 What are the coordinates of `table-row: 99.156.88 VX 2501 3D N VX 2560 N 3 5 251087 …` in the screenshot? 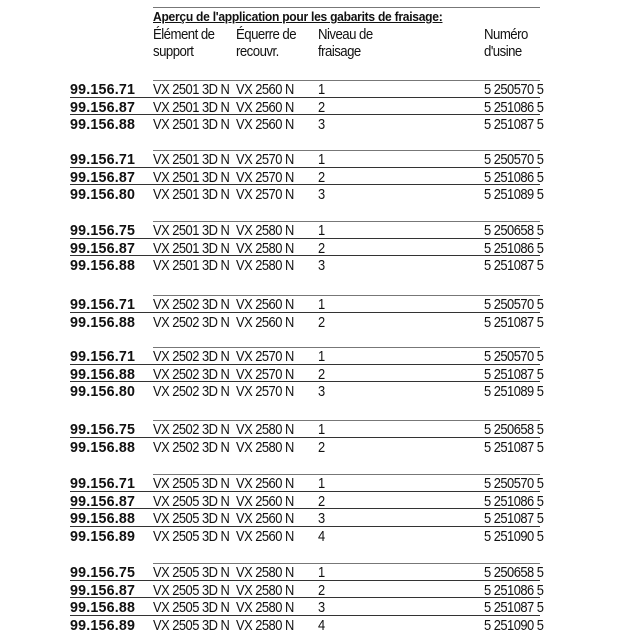 It's located at (307, 124).